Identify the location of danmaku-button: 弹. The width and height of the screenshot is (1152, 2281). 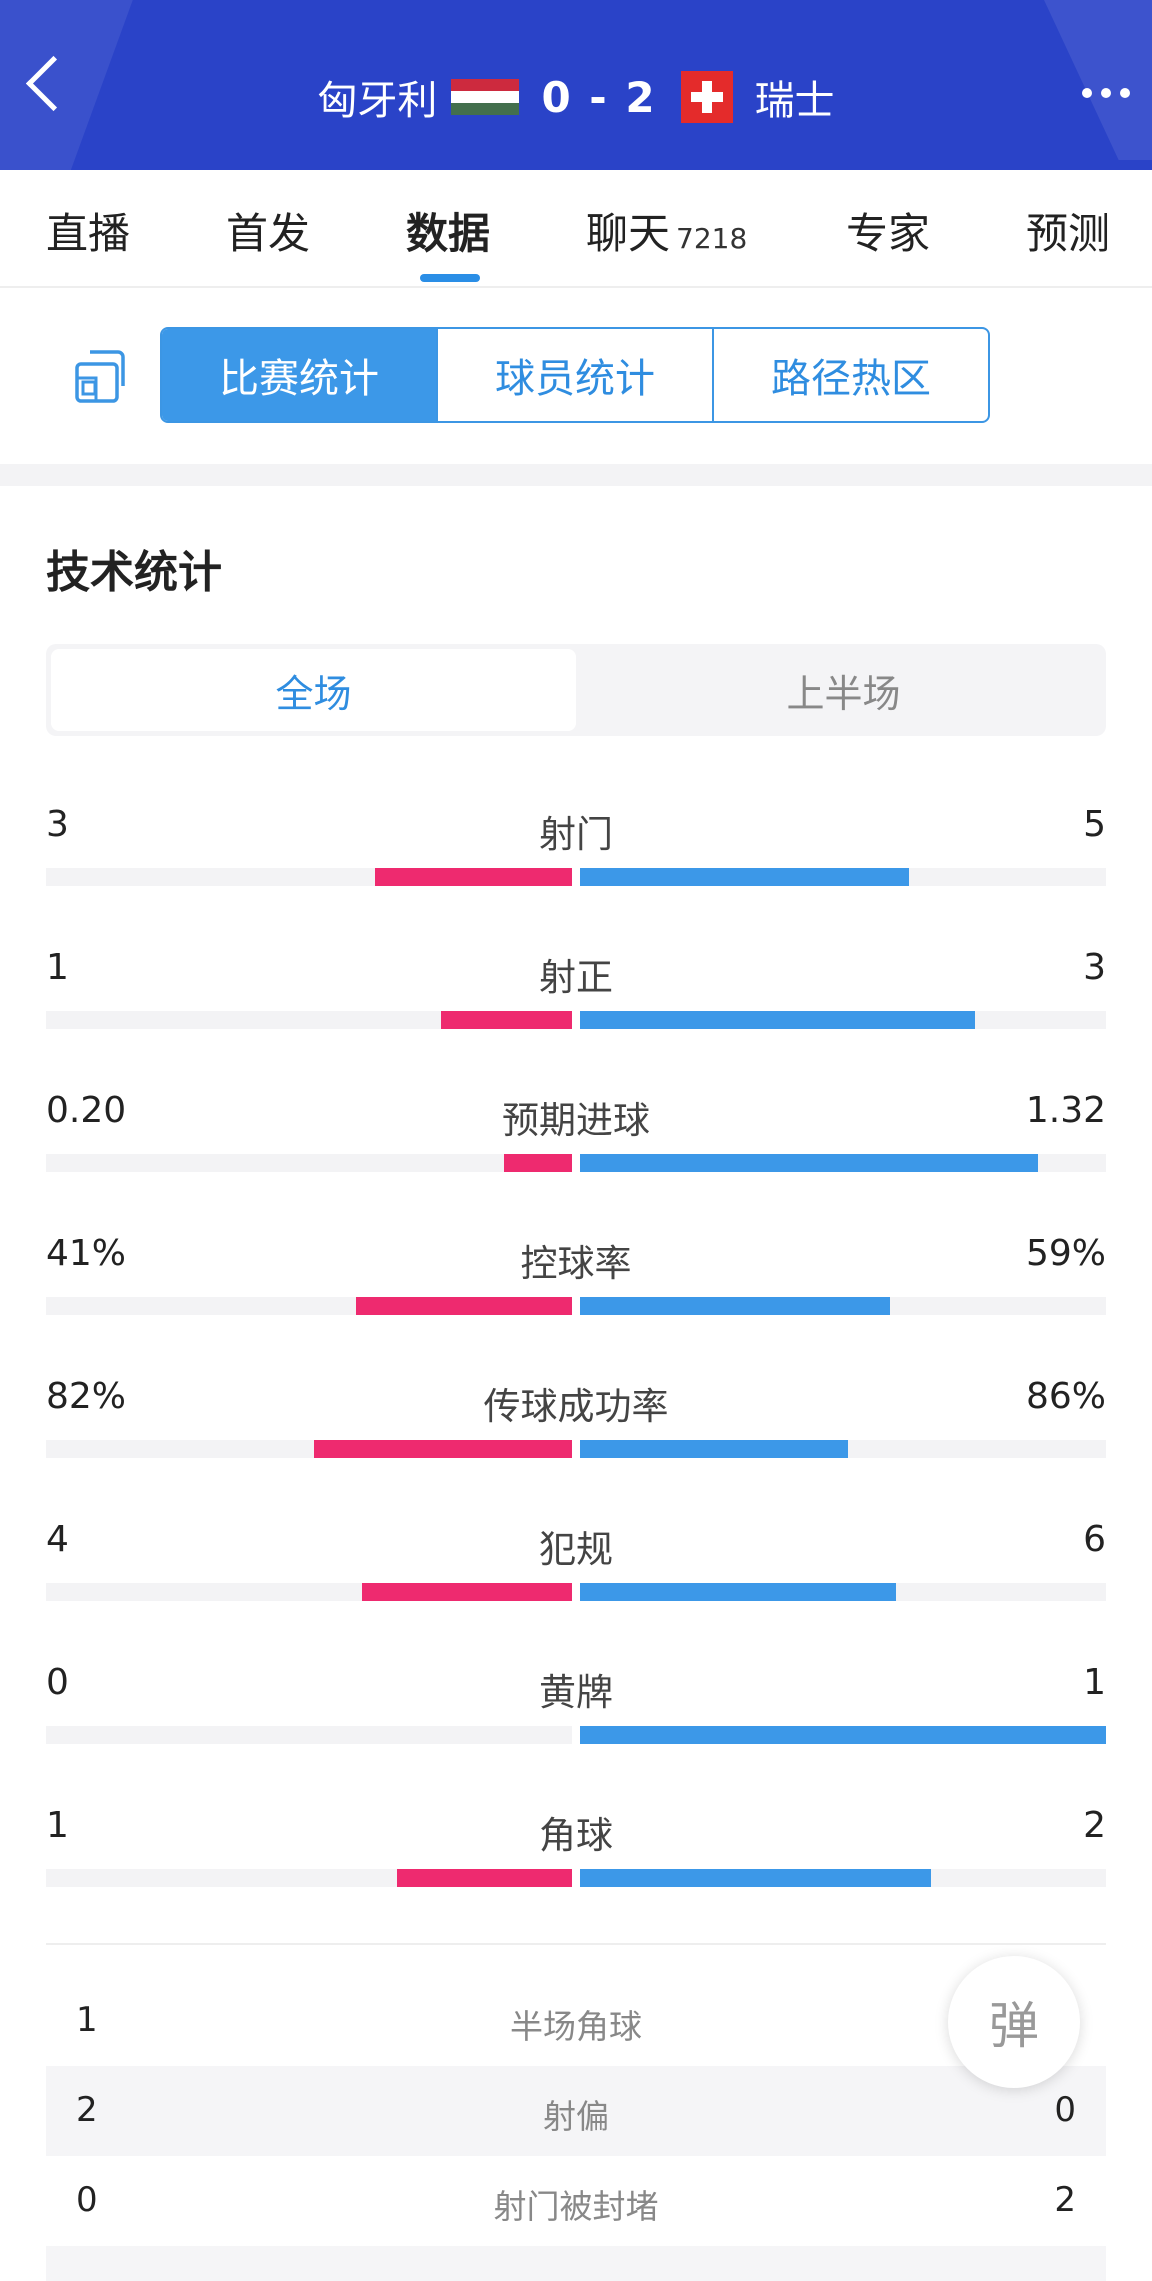
(1014, 2022).